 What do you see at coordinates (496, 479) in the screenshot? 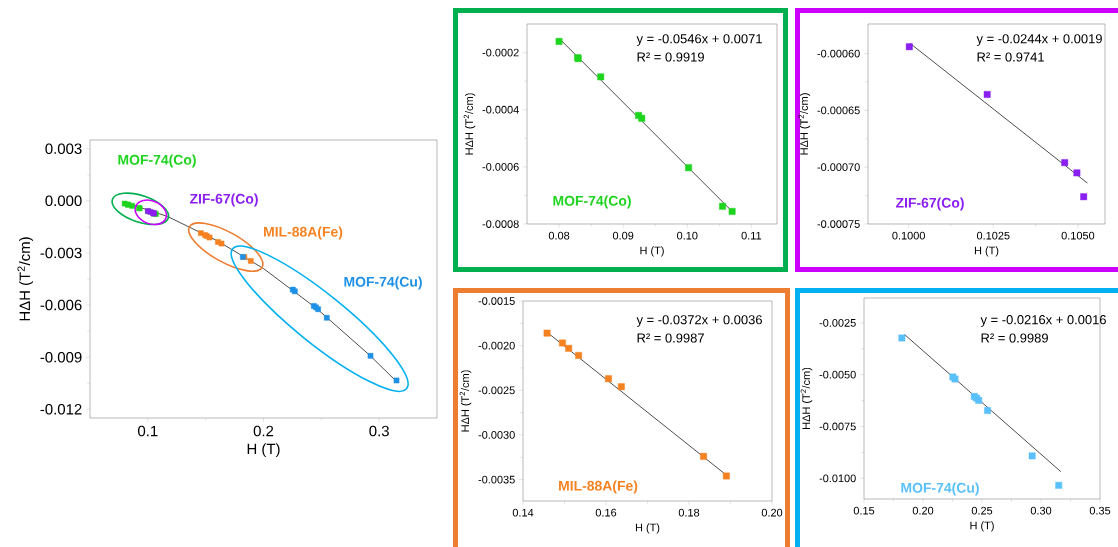
I see `y-tick-label: -0.0035` at bounding box center [496, 479].